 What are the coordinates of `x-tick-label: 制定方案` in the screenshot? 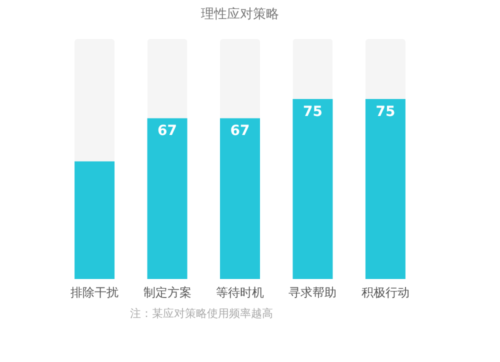 It's located at (167, 293).